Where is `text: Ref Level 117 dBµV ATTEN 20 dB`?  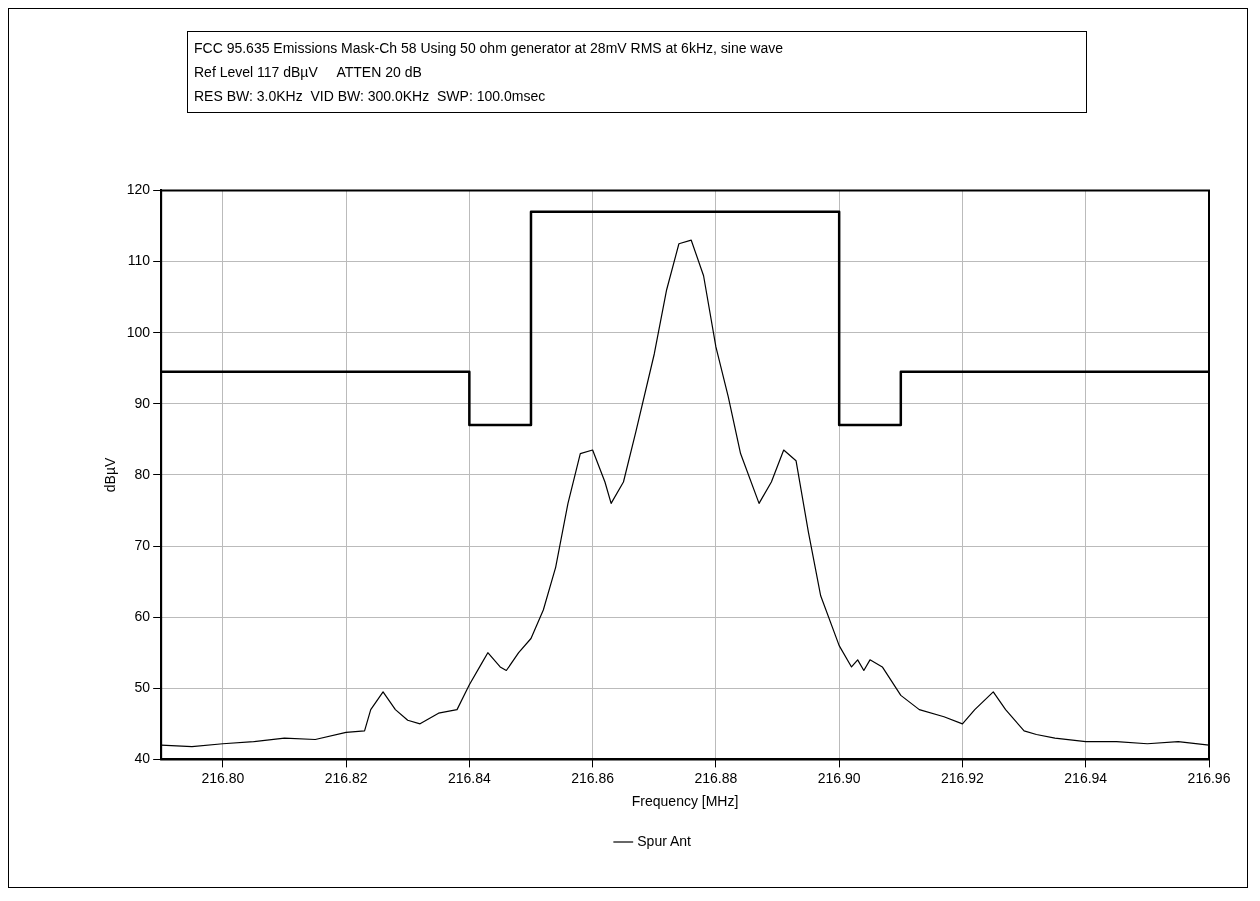 text: Ref Level 117 dBµV ATTEN 20 dB is located at coordinates (308, 72).